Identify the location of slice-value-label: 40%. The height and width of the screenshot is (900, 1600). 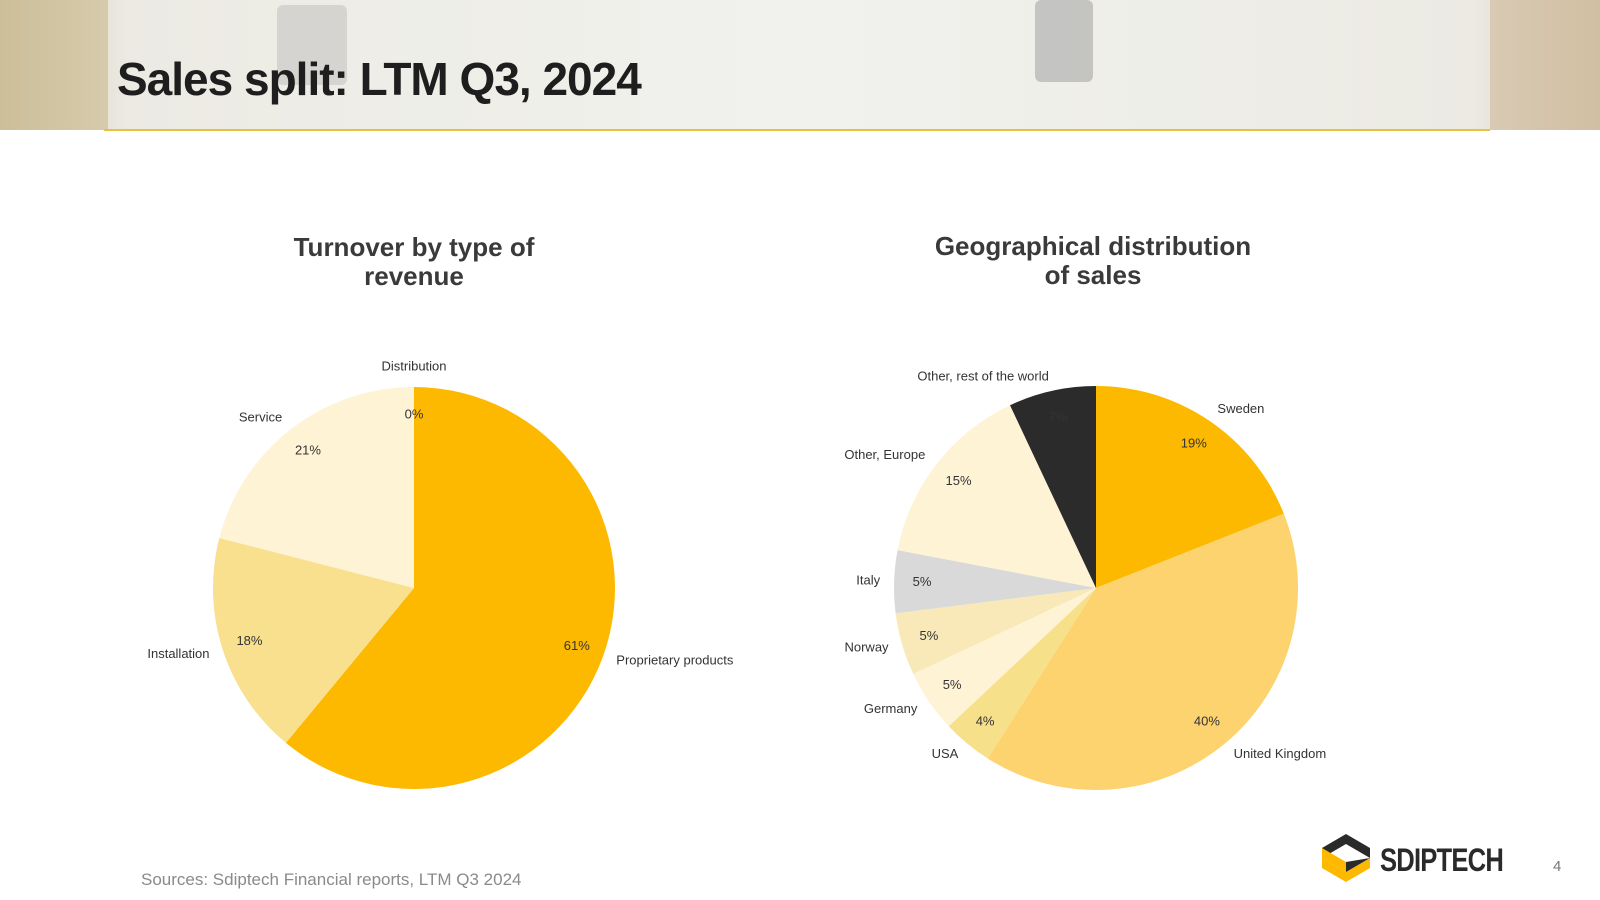
(1207, 721).